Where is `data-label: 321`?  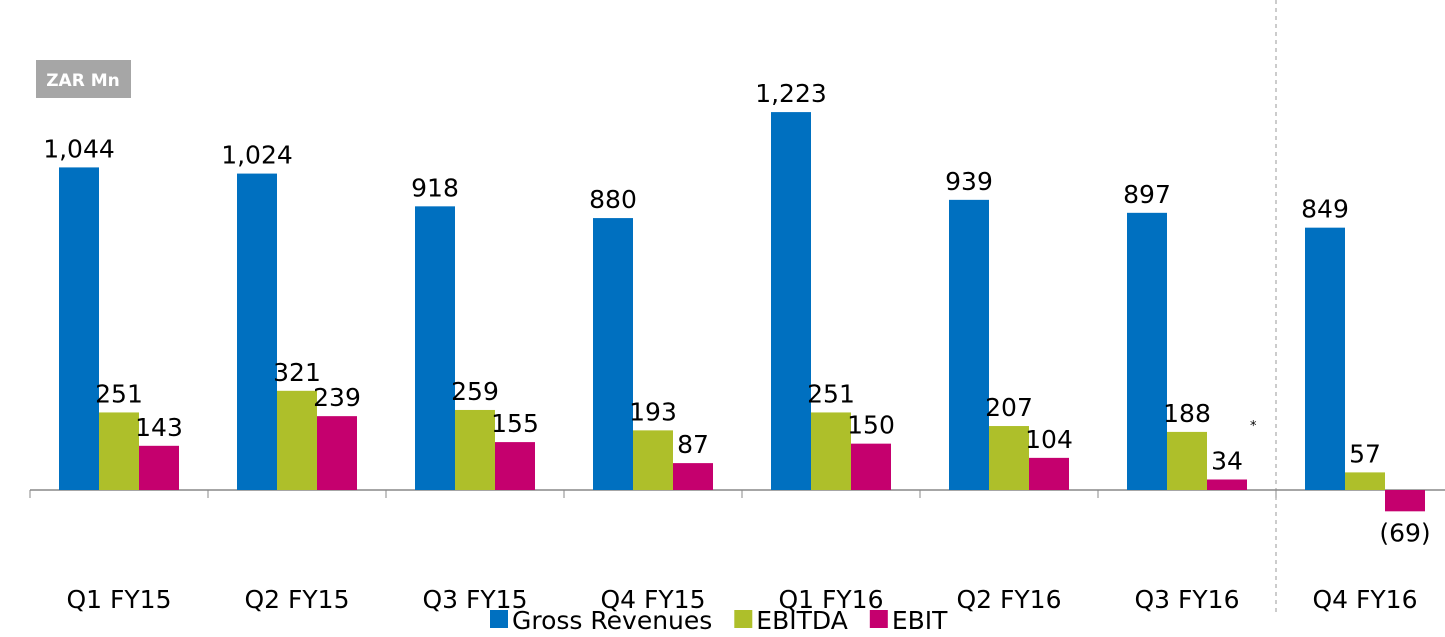
data-label: 321 is located at coordinates (297, 372).